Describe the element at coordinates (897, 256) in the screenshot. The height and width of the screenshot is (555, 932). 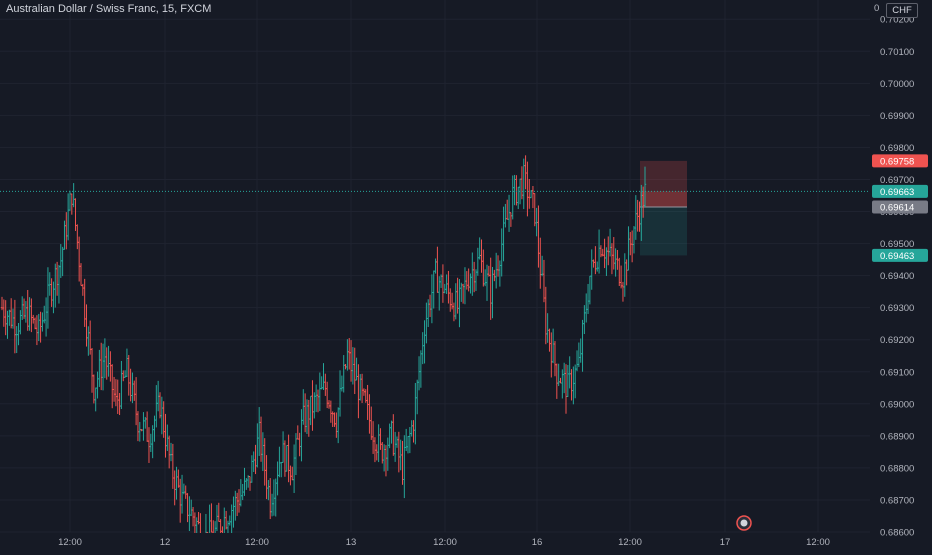
I see `target-price-badge-label: 0.69463` at that location.